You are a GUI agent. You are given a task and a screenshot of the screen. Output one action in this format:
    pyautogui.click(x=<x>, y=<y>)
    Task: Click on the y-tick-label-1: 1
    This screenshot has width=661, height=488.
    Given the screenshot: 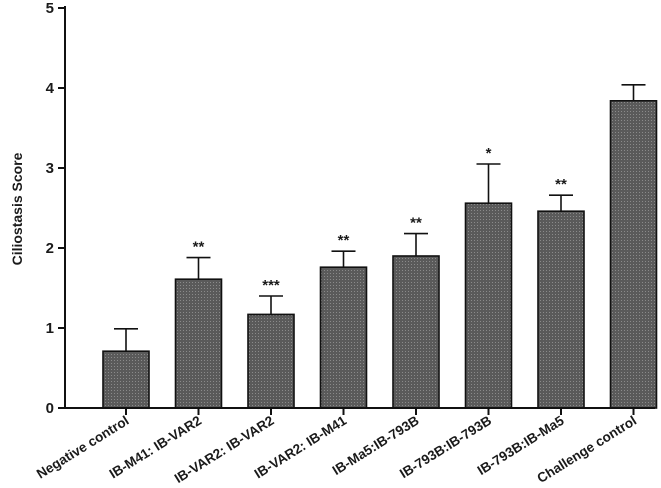 What is the action you would take?
    pyautogui.click(x=50, y=328)
    